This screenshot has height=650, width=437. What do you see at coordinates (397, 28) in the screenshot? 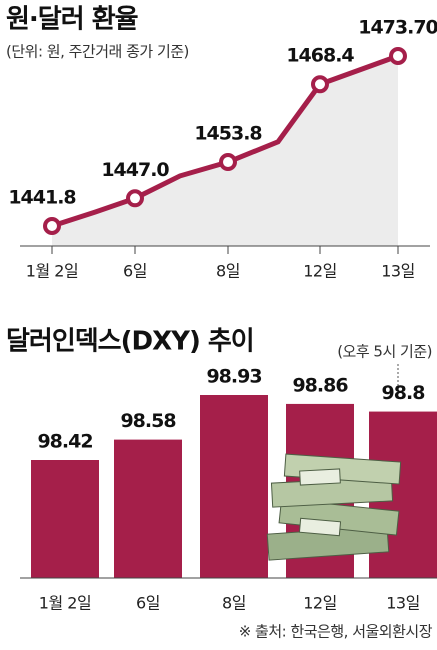
I see `value-label: 1473.70` at bounding box center [397, 28].